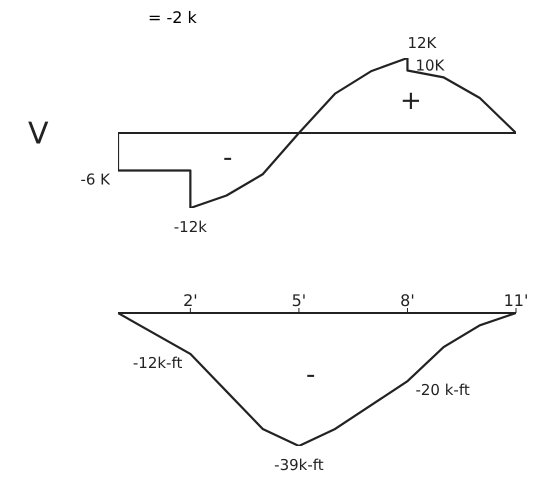  I want to click on x-tick-label: 8', so click(407, 300).